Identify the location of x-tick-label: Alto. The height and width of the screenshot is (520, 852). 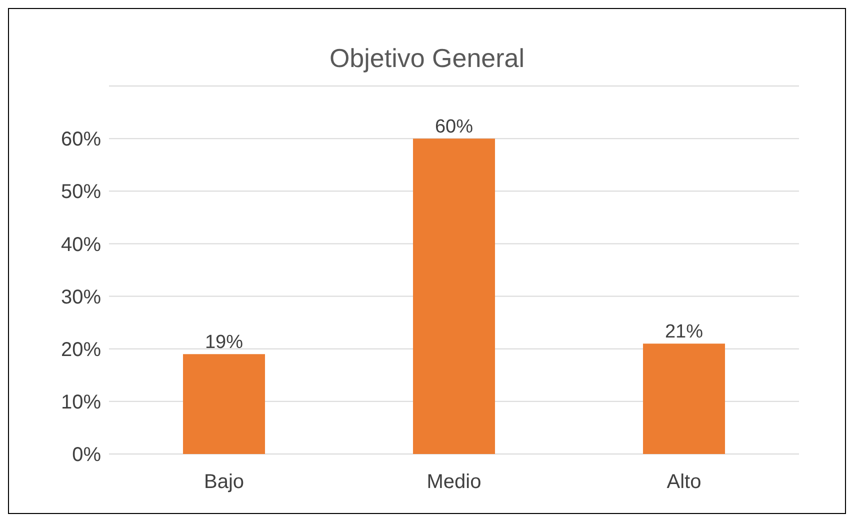
(684, 482).